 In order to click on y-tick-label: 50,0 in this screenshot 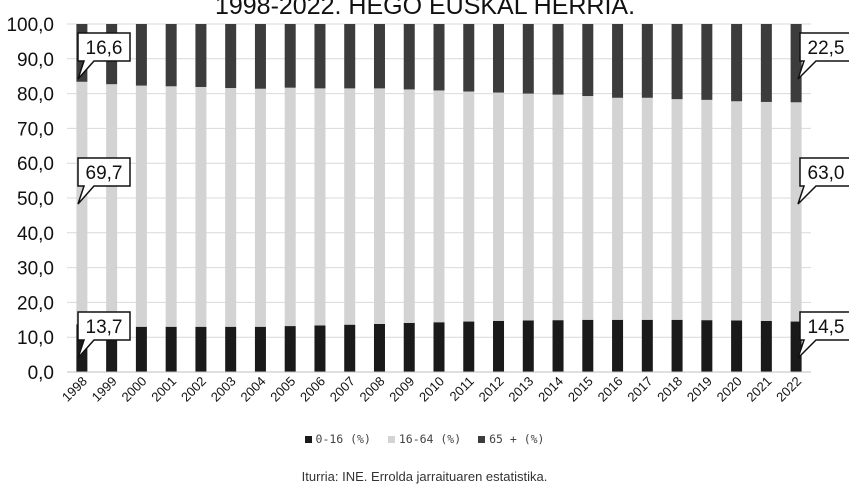, I will do `click(35, 199)`.